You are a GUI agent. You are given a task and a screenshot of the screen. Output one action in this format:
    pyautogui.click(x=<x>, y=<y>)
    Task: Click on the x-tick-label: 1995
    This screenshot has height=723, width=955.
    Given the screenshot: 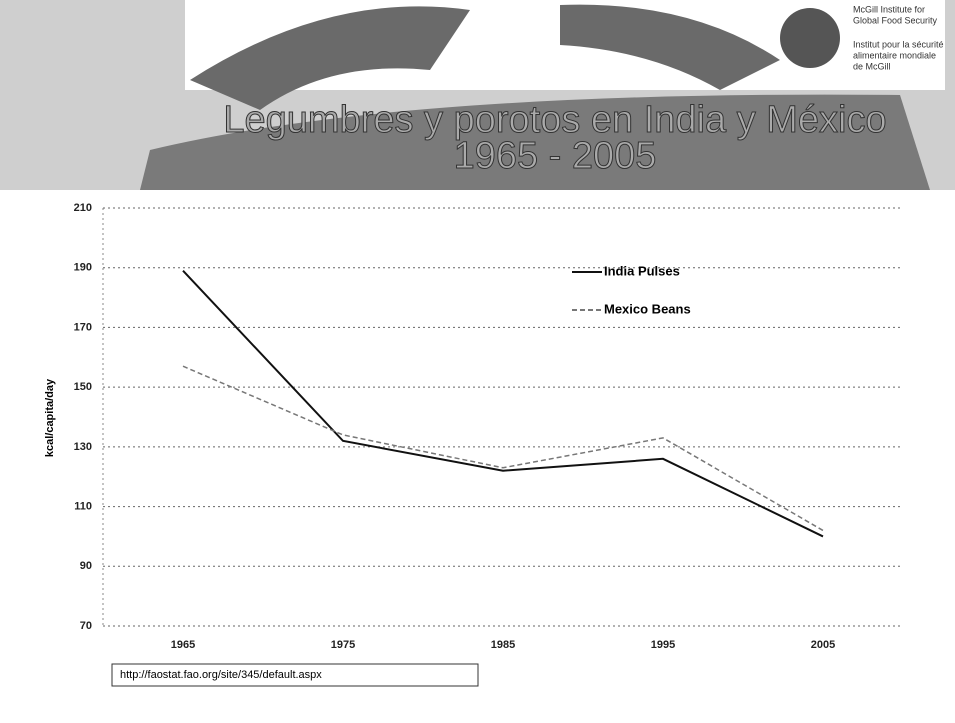 What is the action you would take?
    pyautogui.click(x=663, y=645)
    